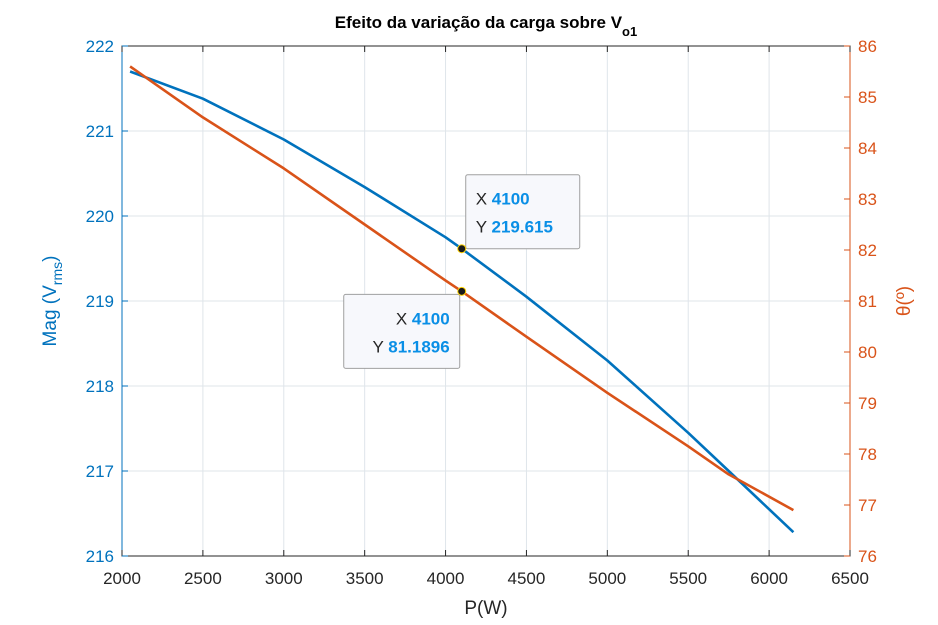 The width and height of the screenshot is (938, 625). I want to click on y-tick-label-right: 84, so click(867, 148).